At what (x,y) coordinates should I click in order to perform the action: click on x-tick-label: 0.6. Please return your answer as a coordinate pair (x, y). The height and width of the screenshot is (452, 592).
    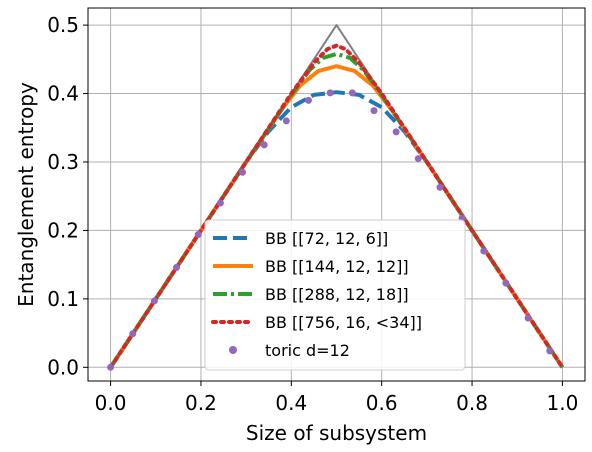
    Looking at the image, I should click on (382, 403).